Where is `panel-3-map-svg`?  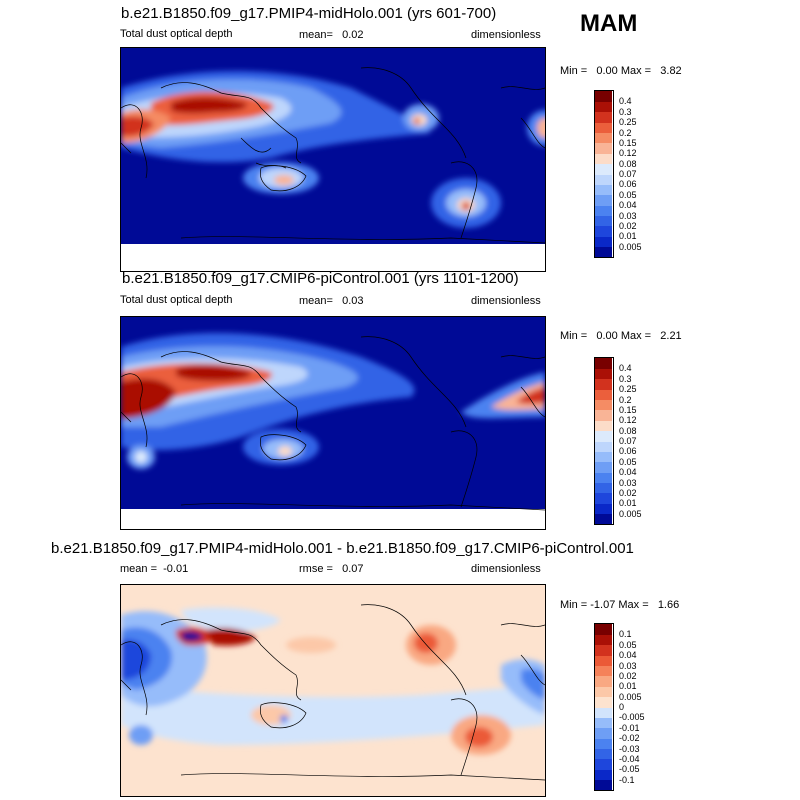 panel-3-map-svg is located at coordinates (333, 690).